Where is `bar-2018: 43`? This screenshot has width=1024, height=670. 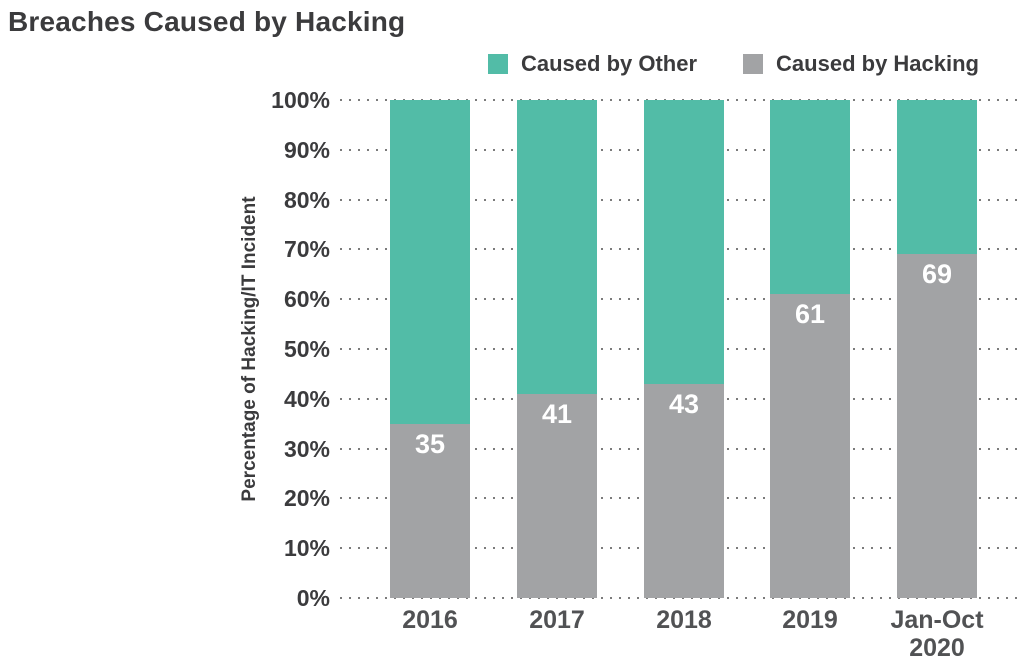 bar-2018: 43 is located at coordinates (684, 349).